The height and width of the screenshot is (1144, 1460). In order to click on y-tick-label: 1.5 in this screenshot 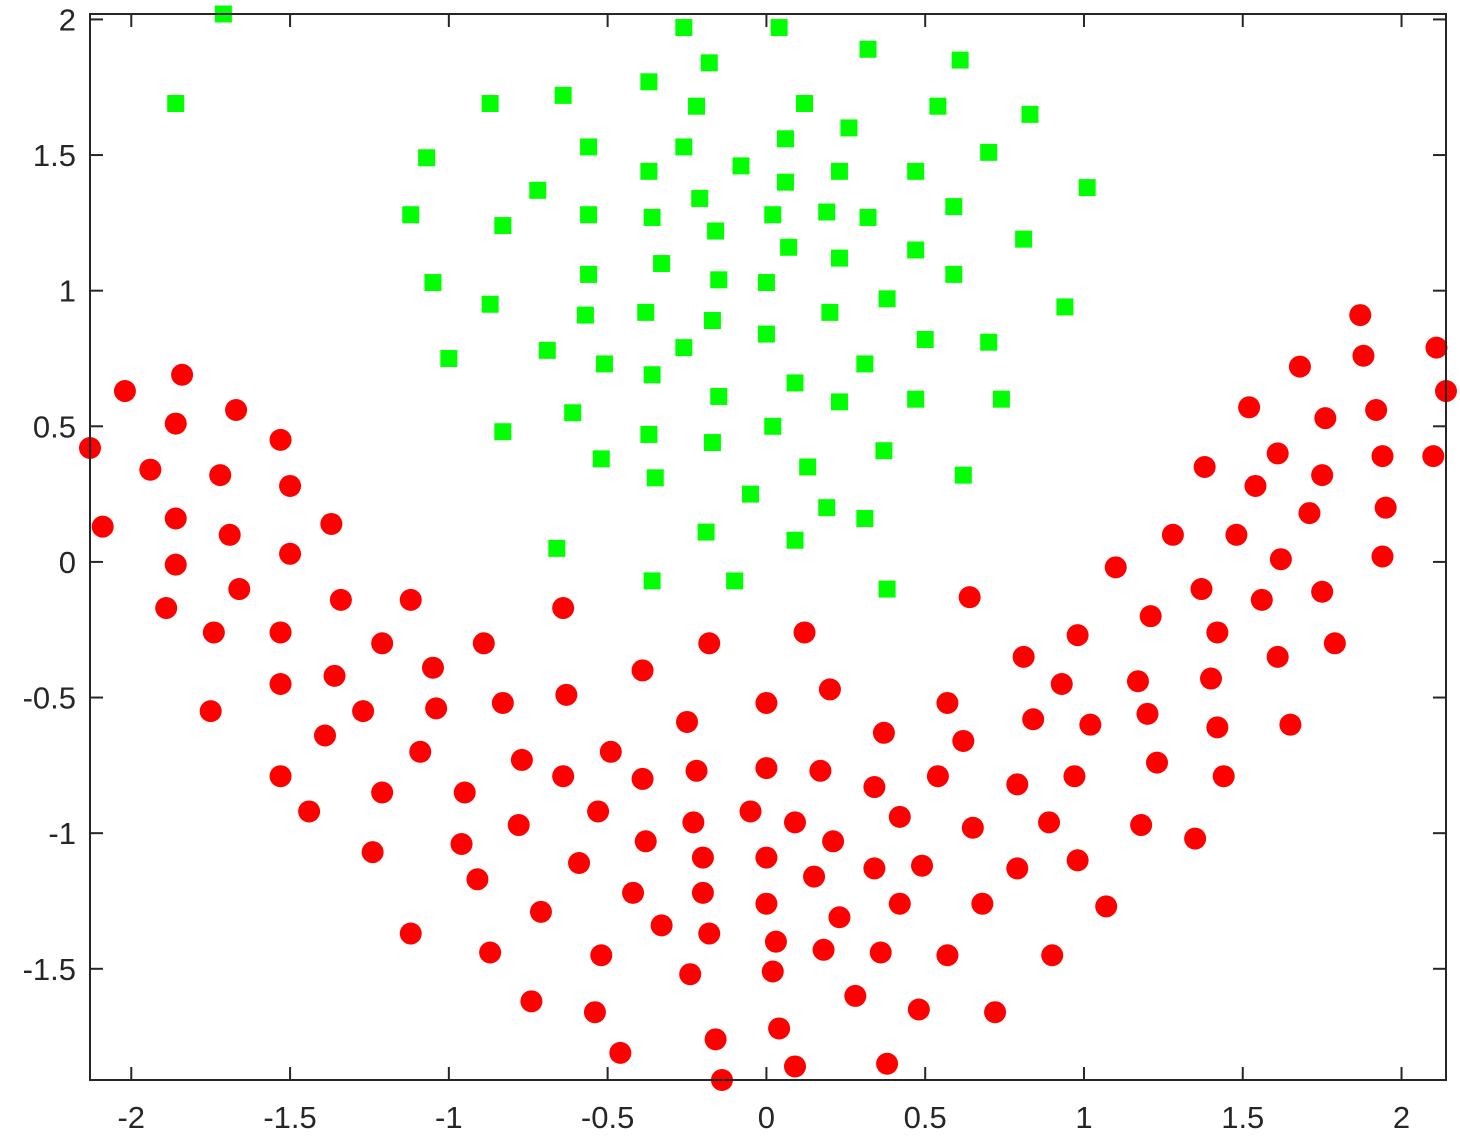, I will do `click(54, 155)`.